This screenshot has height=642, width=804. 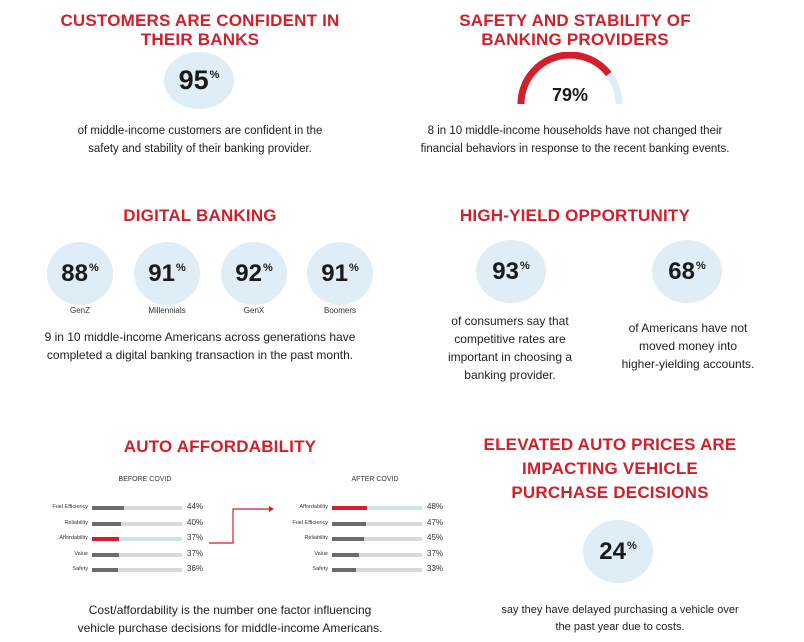 I want to click on bar-row: Affordability 37%, so click(x=115, y=538).